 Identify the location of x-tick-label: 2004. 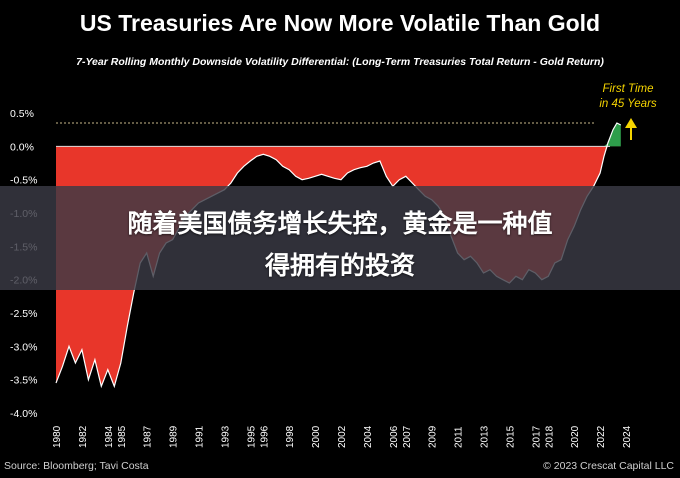
(368, 436).